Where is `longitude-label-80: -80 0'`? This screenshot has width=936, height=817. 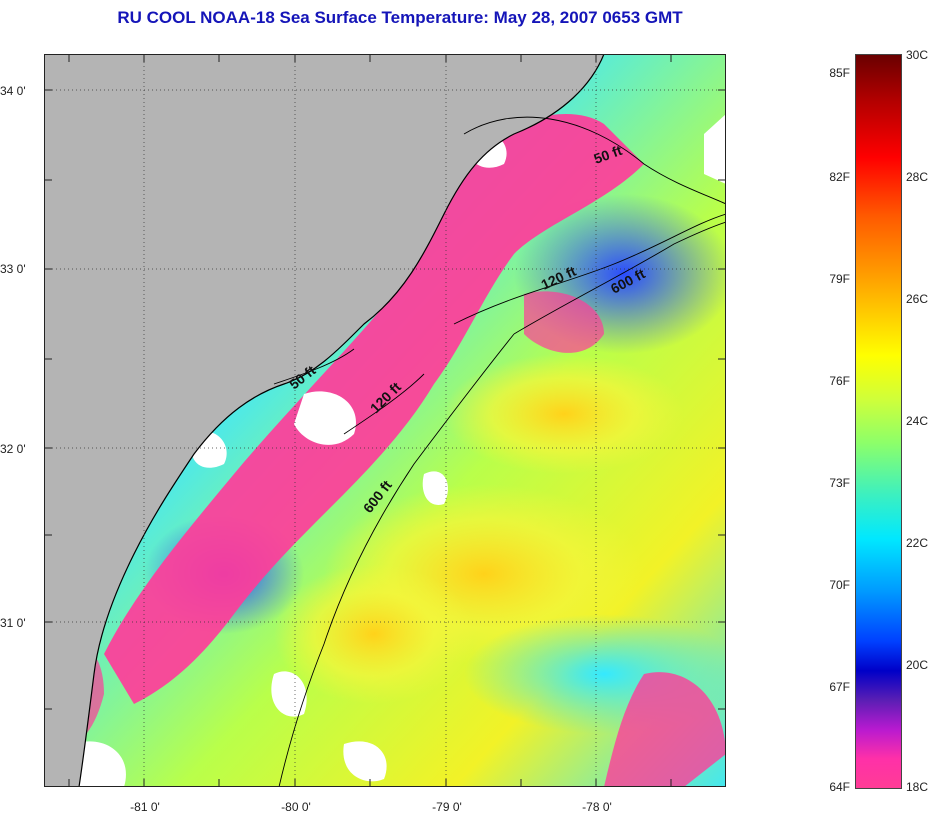 longitude-label-80: -80 0' is located at coordinates (296, 807).